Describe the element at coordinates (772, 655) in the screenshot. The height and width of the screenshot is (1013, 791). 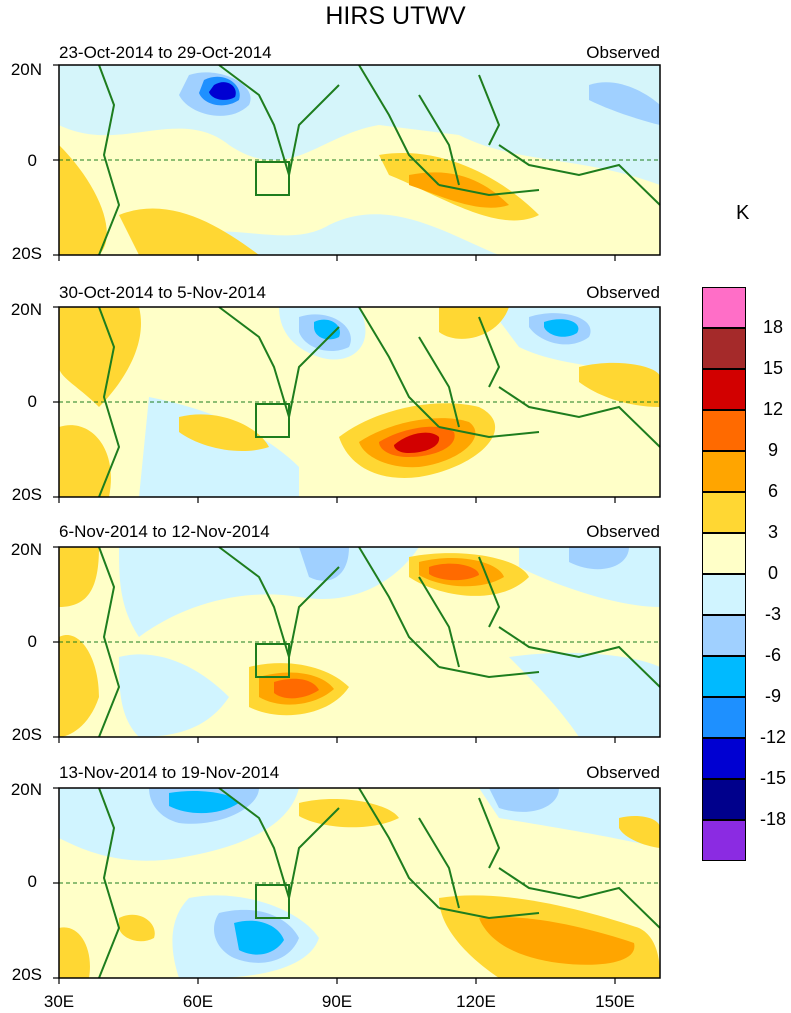
I see `colorbar-label: -6` at that location.